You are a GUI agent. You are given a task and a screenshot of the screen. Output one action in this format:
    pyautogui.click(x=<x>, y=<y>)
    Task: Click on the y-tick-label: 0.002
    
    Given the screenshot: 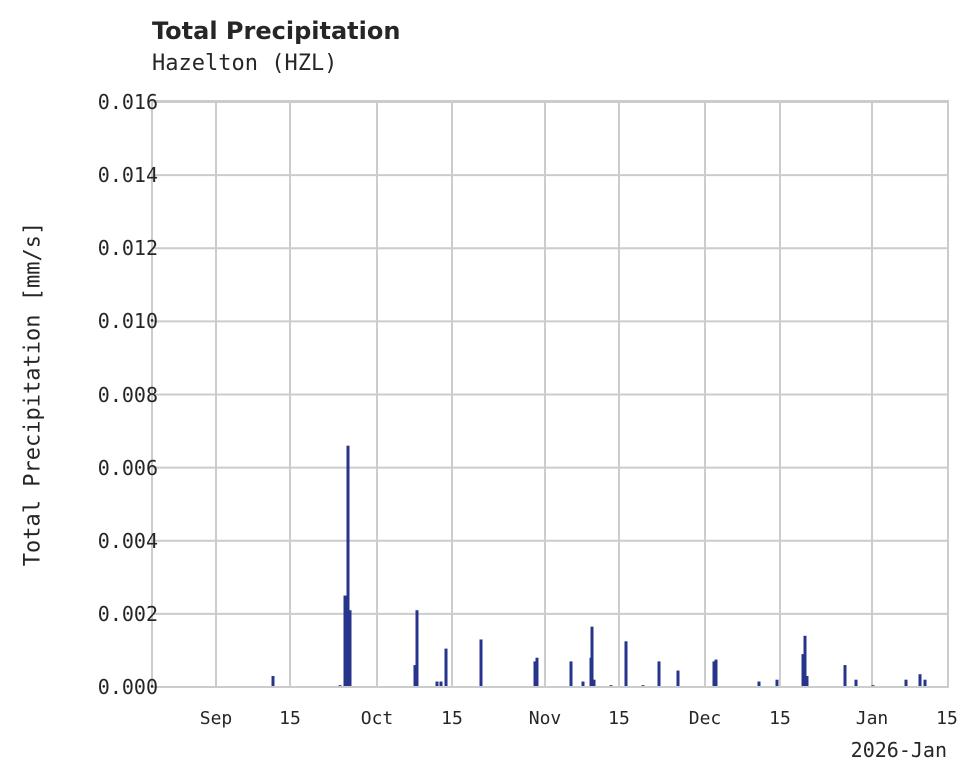 What is the action you would take?
    pyautogui.click(x=127, y=613)
    